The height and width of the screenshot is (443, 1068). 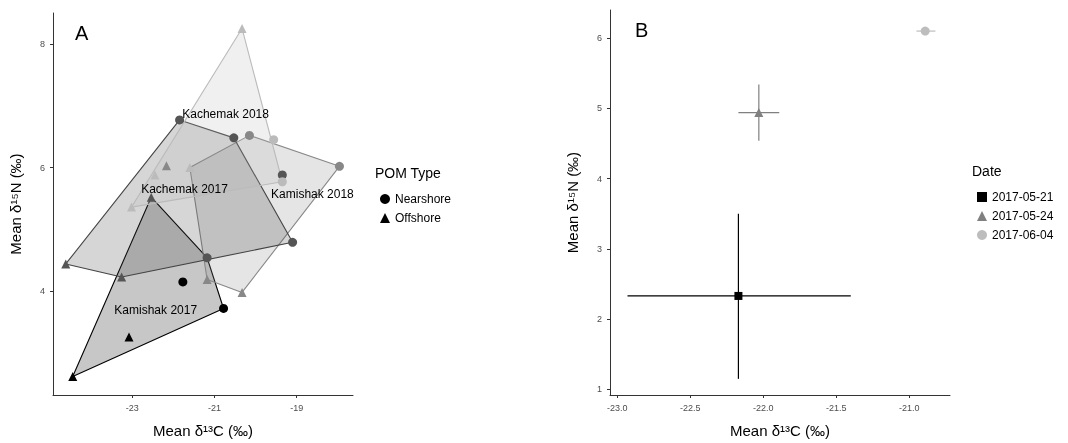 I want to click on legend-label: Nearshore, so click(x=423, y=199).